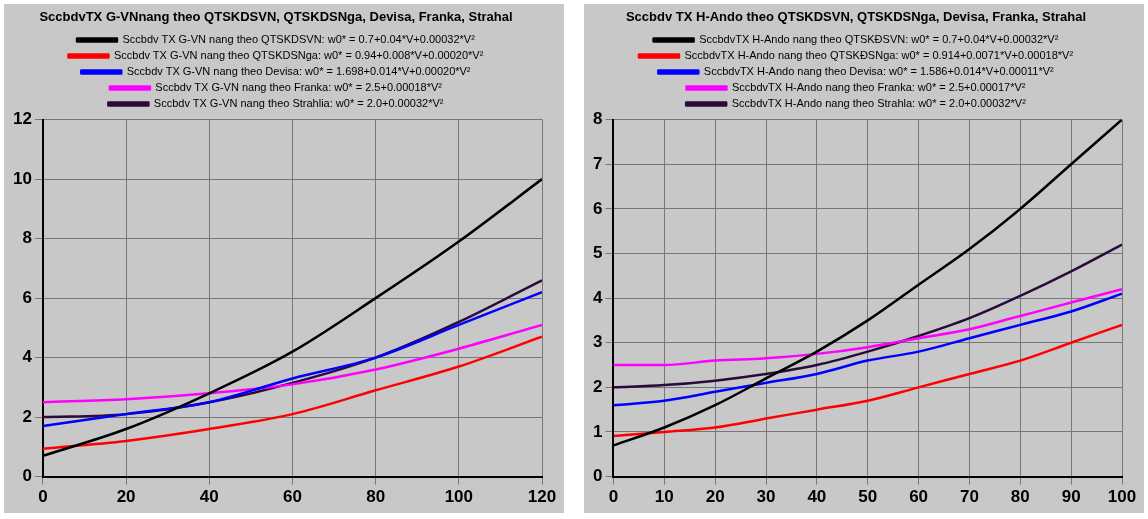  I want to click on x-tick-label: 120, so click(542, 497).